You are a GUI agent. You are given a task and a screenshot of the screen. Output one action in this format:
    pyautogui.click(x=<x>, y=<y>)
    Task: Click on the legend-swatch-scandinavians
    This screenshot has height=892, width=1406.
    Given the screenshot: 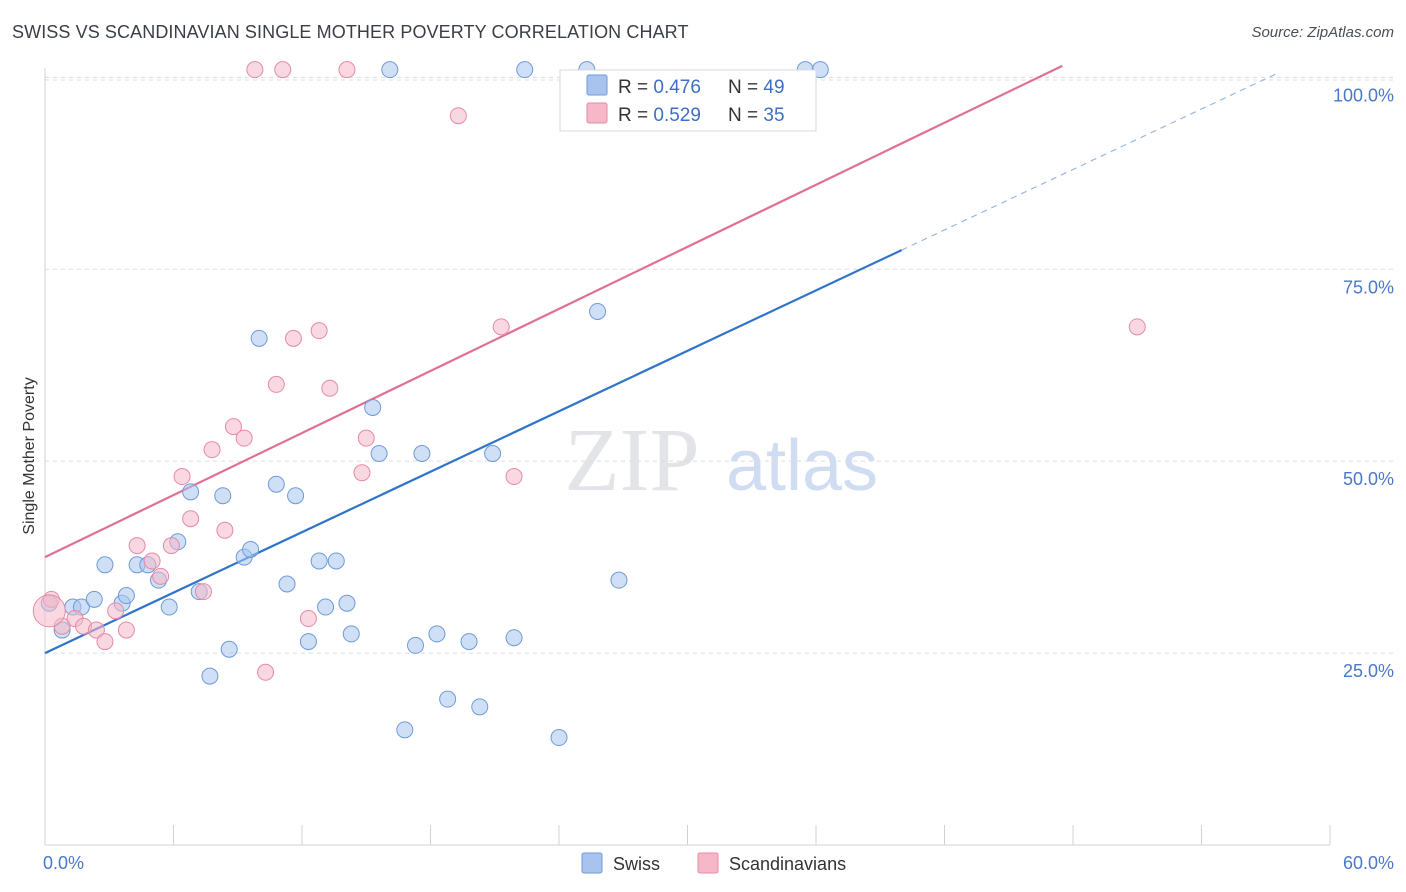 What is the action you would take?
    pyautogui.click(x=597, y=113)
    